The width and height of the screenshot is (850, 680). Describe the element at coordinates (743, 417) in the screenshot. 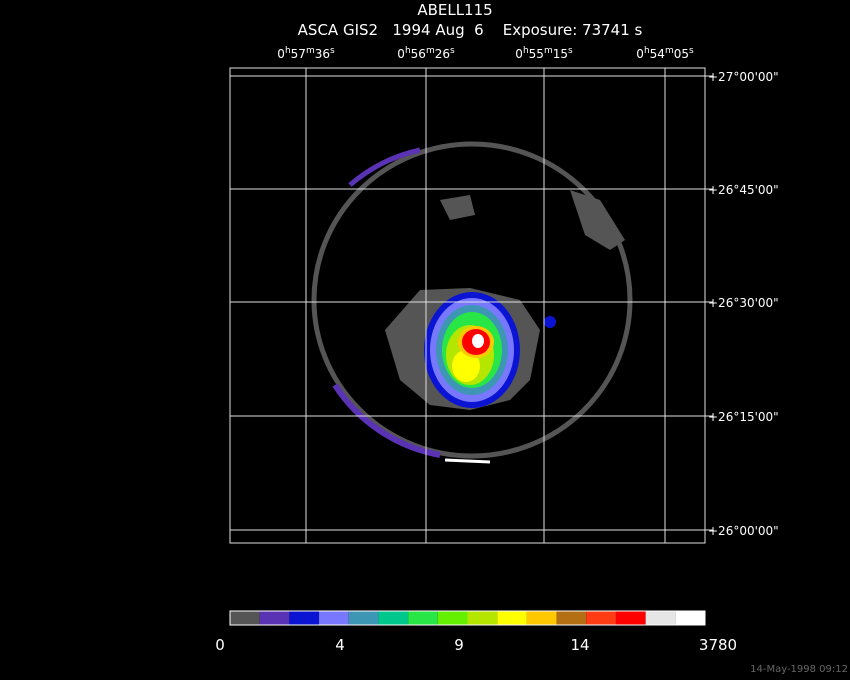

I see `dec-label: +26°15'00"` at that location.